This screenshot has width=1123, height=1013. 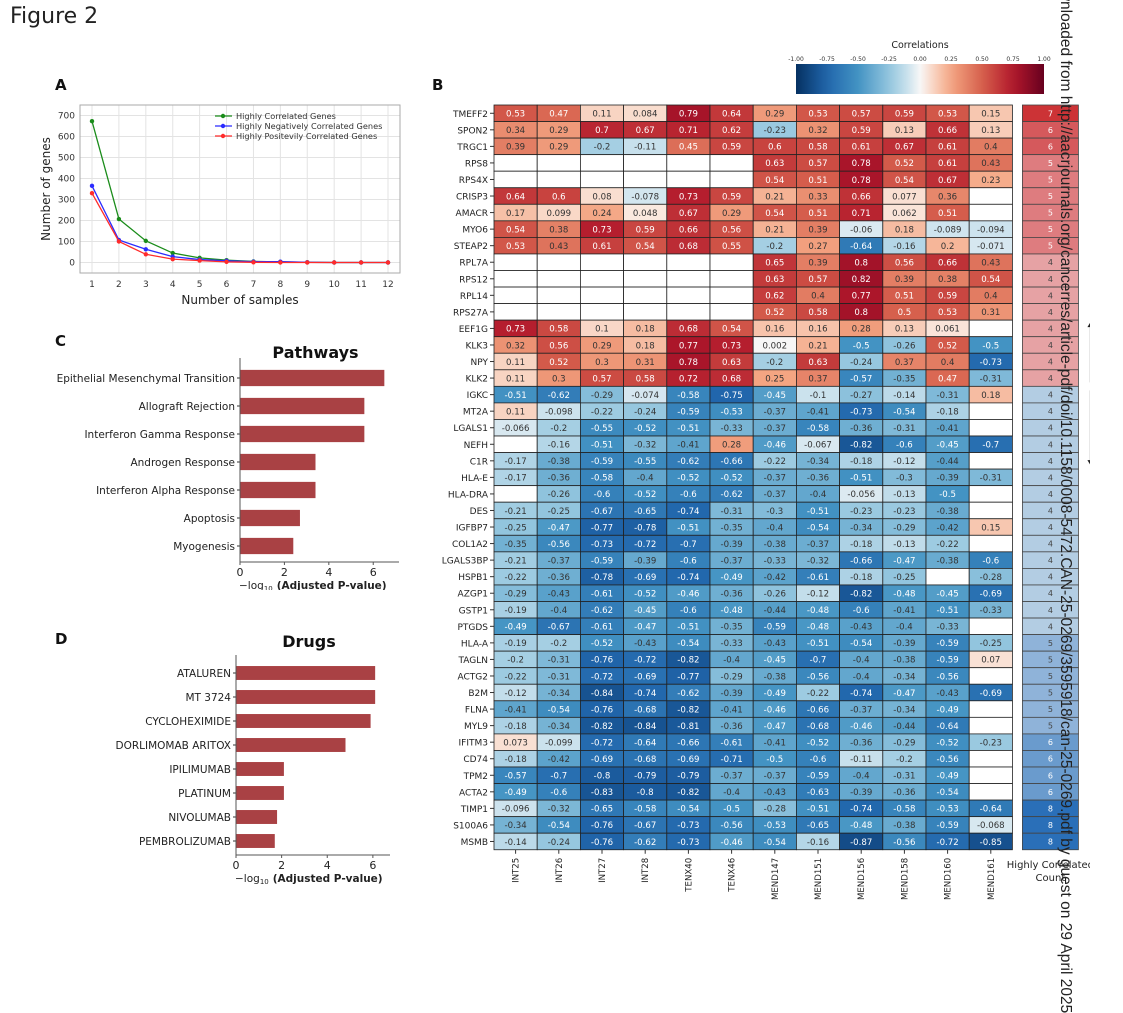 I want to click on cell-value: -0.2, so click(x=515, y=661).